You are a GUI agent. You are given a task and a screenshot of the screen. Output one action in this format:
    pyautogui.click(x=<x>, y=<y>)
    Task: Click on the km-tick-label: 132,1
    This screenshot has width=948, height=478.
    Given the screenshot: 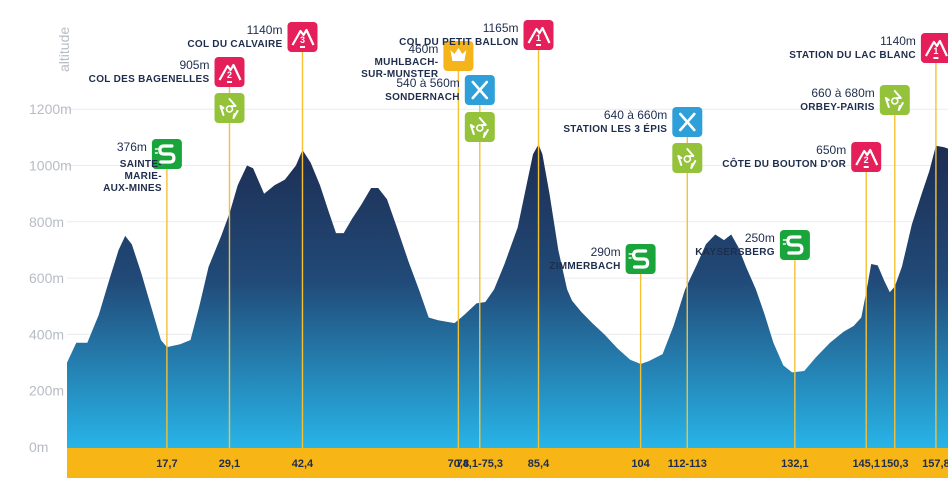 What is the action you would take?
    pyautogui.click(x=795, y=464)
    